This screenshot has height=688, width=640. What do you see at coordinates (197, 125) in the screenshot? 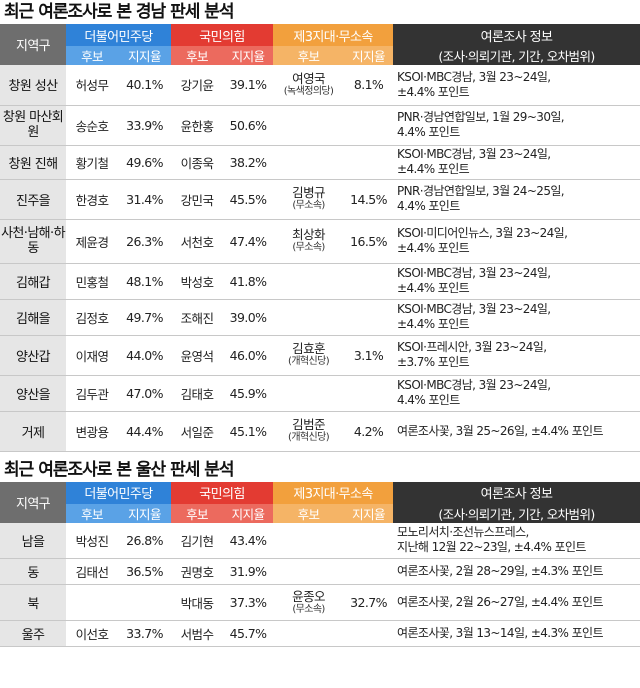
I see `ppp-candidate: 윤한홍` at bounding box center [197, 125].